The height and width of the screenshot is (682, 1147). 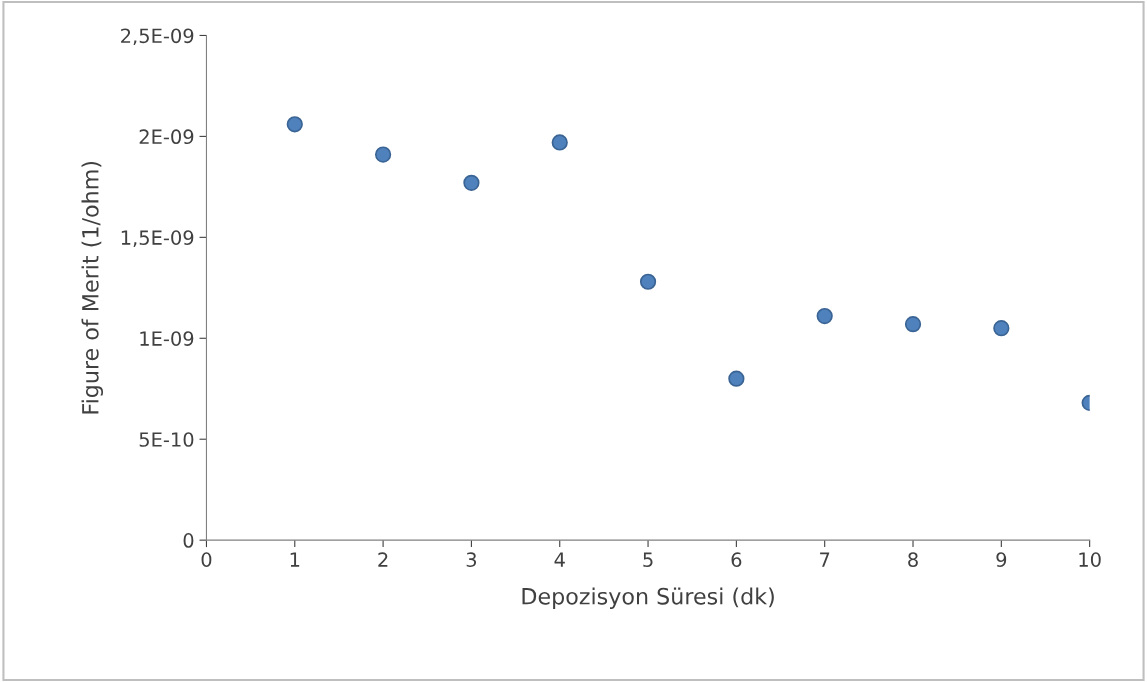 What do you see at coordinates (825, 559) in the screenshot?
I see `x-tick-label: 7` at bounding box center [825, 559].